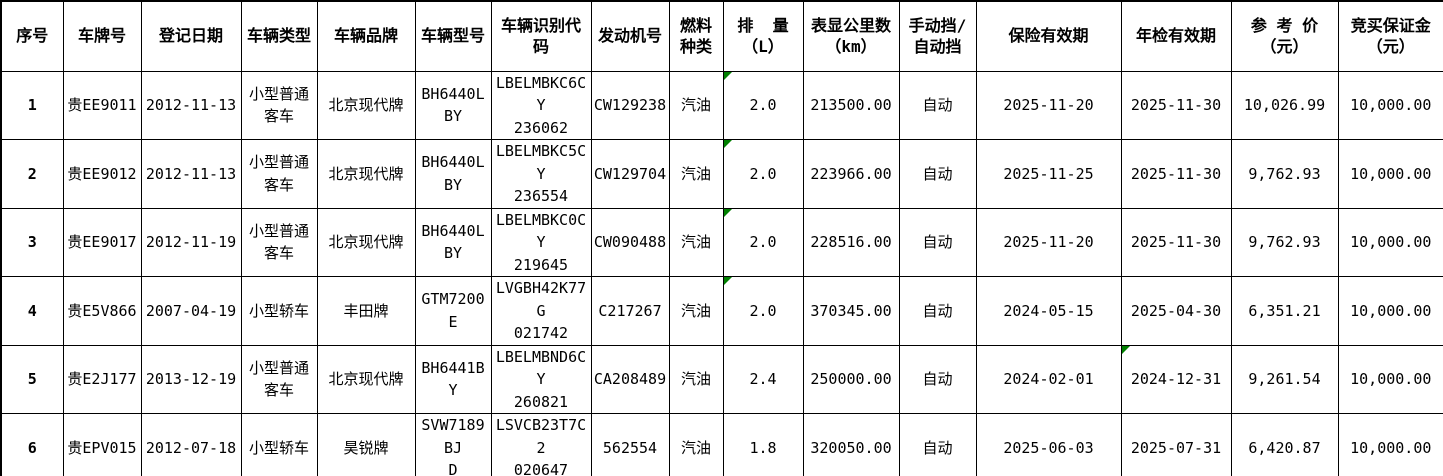 The image size is (1443, 476). Describe the element at coordinates (1284, 311) in the screenshot. I see `cell-price: 6,351.21` at that location.